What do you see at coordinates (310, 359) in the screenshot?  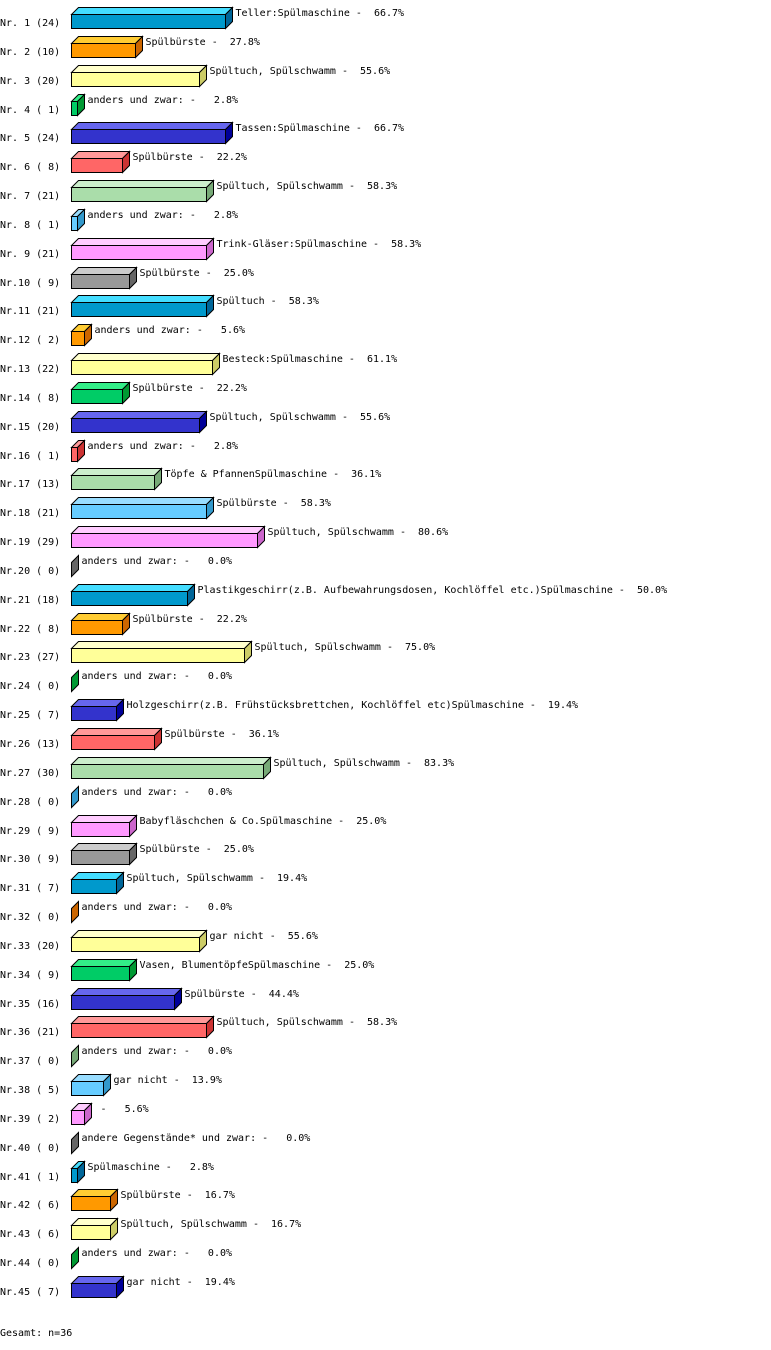 I see `value-label: Besteck:Spülmaschine - 61.1%` at bounding box center [310, 359].